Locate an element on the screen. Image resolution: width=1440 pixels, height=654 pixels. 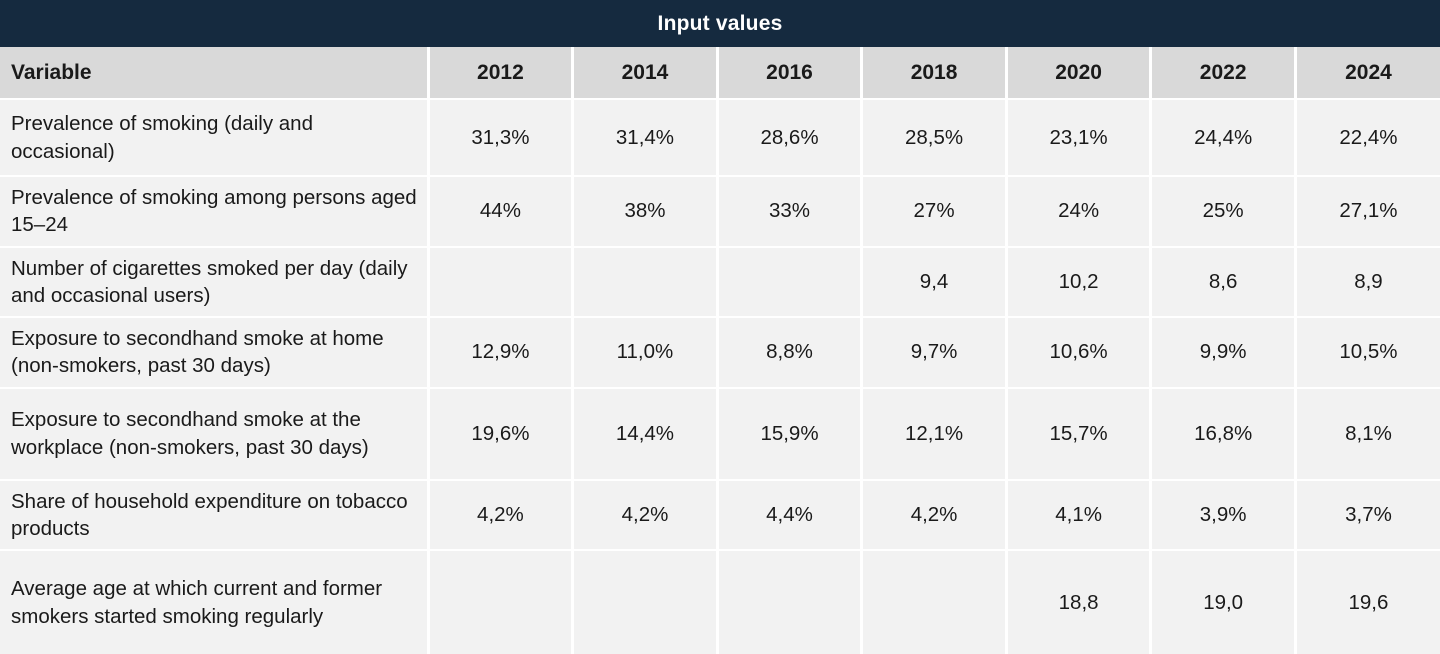
cell-value: 10,6% is located at coordinates (1077, 352).